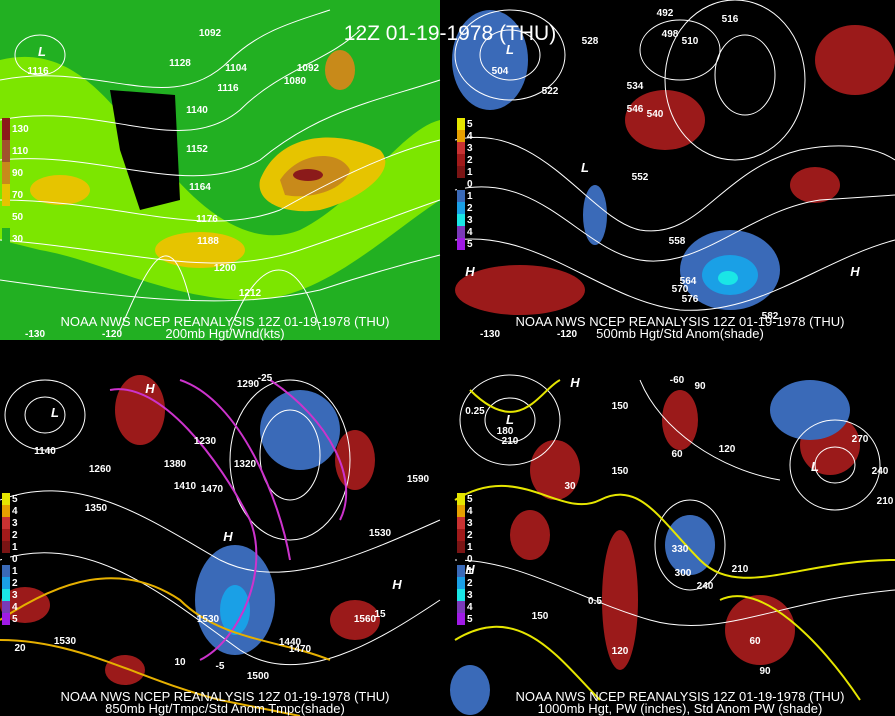  What do you see at coordinates (550, 91) in the screenshot?
I see `contour-label: 522` at bounding box center [550, 91].